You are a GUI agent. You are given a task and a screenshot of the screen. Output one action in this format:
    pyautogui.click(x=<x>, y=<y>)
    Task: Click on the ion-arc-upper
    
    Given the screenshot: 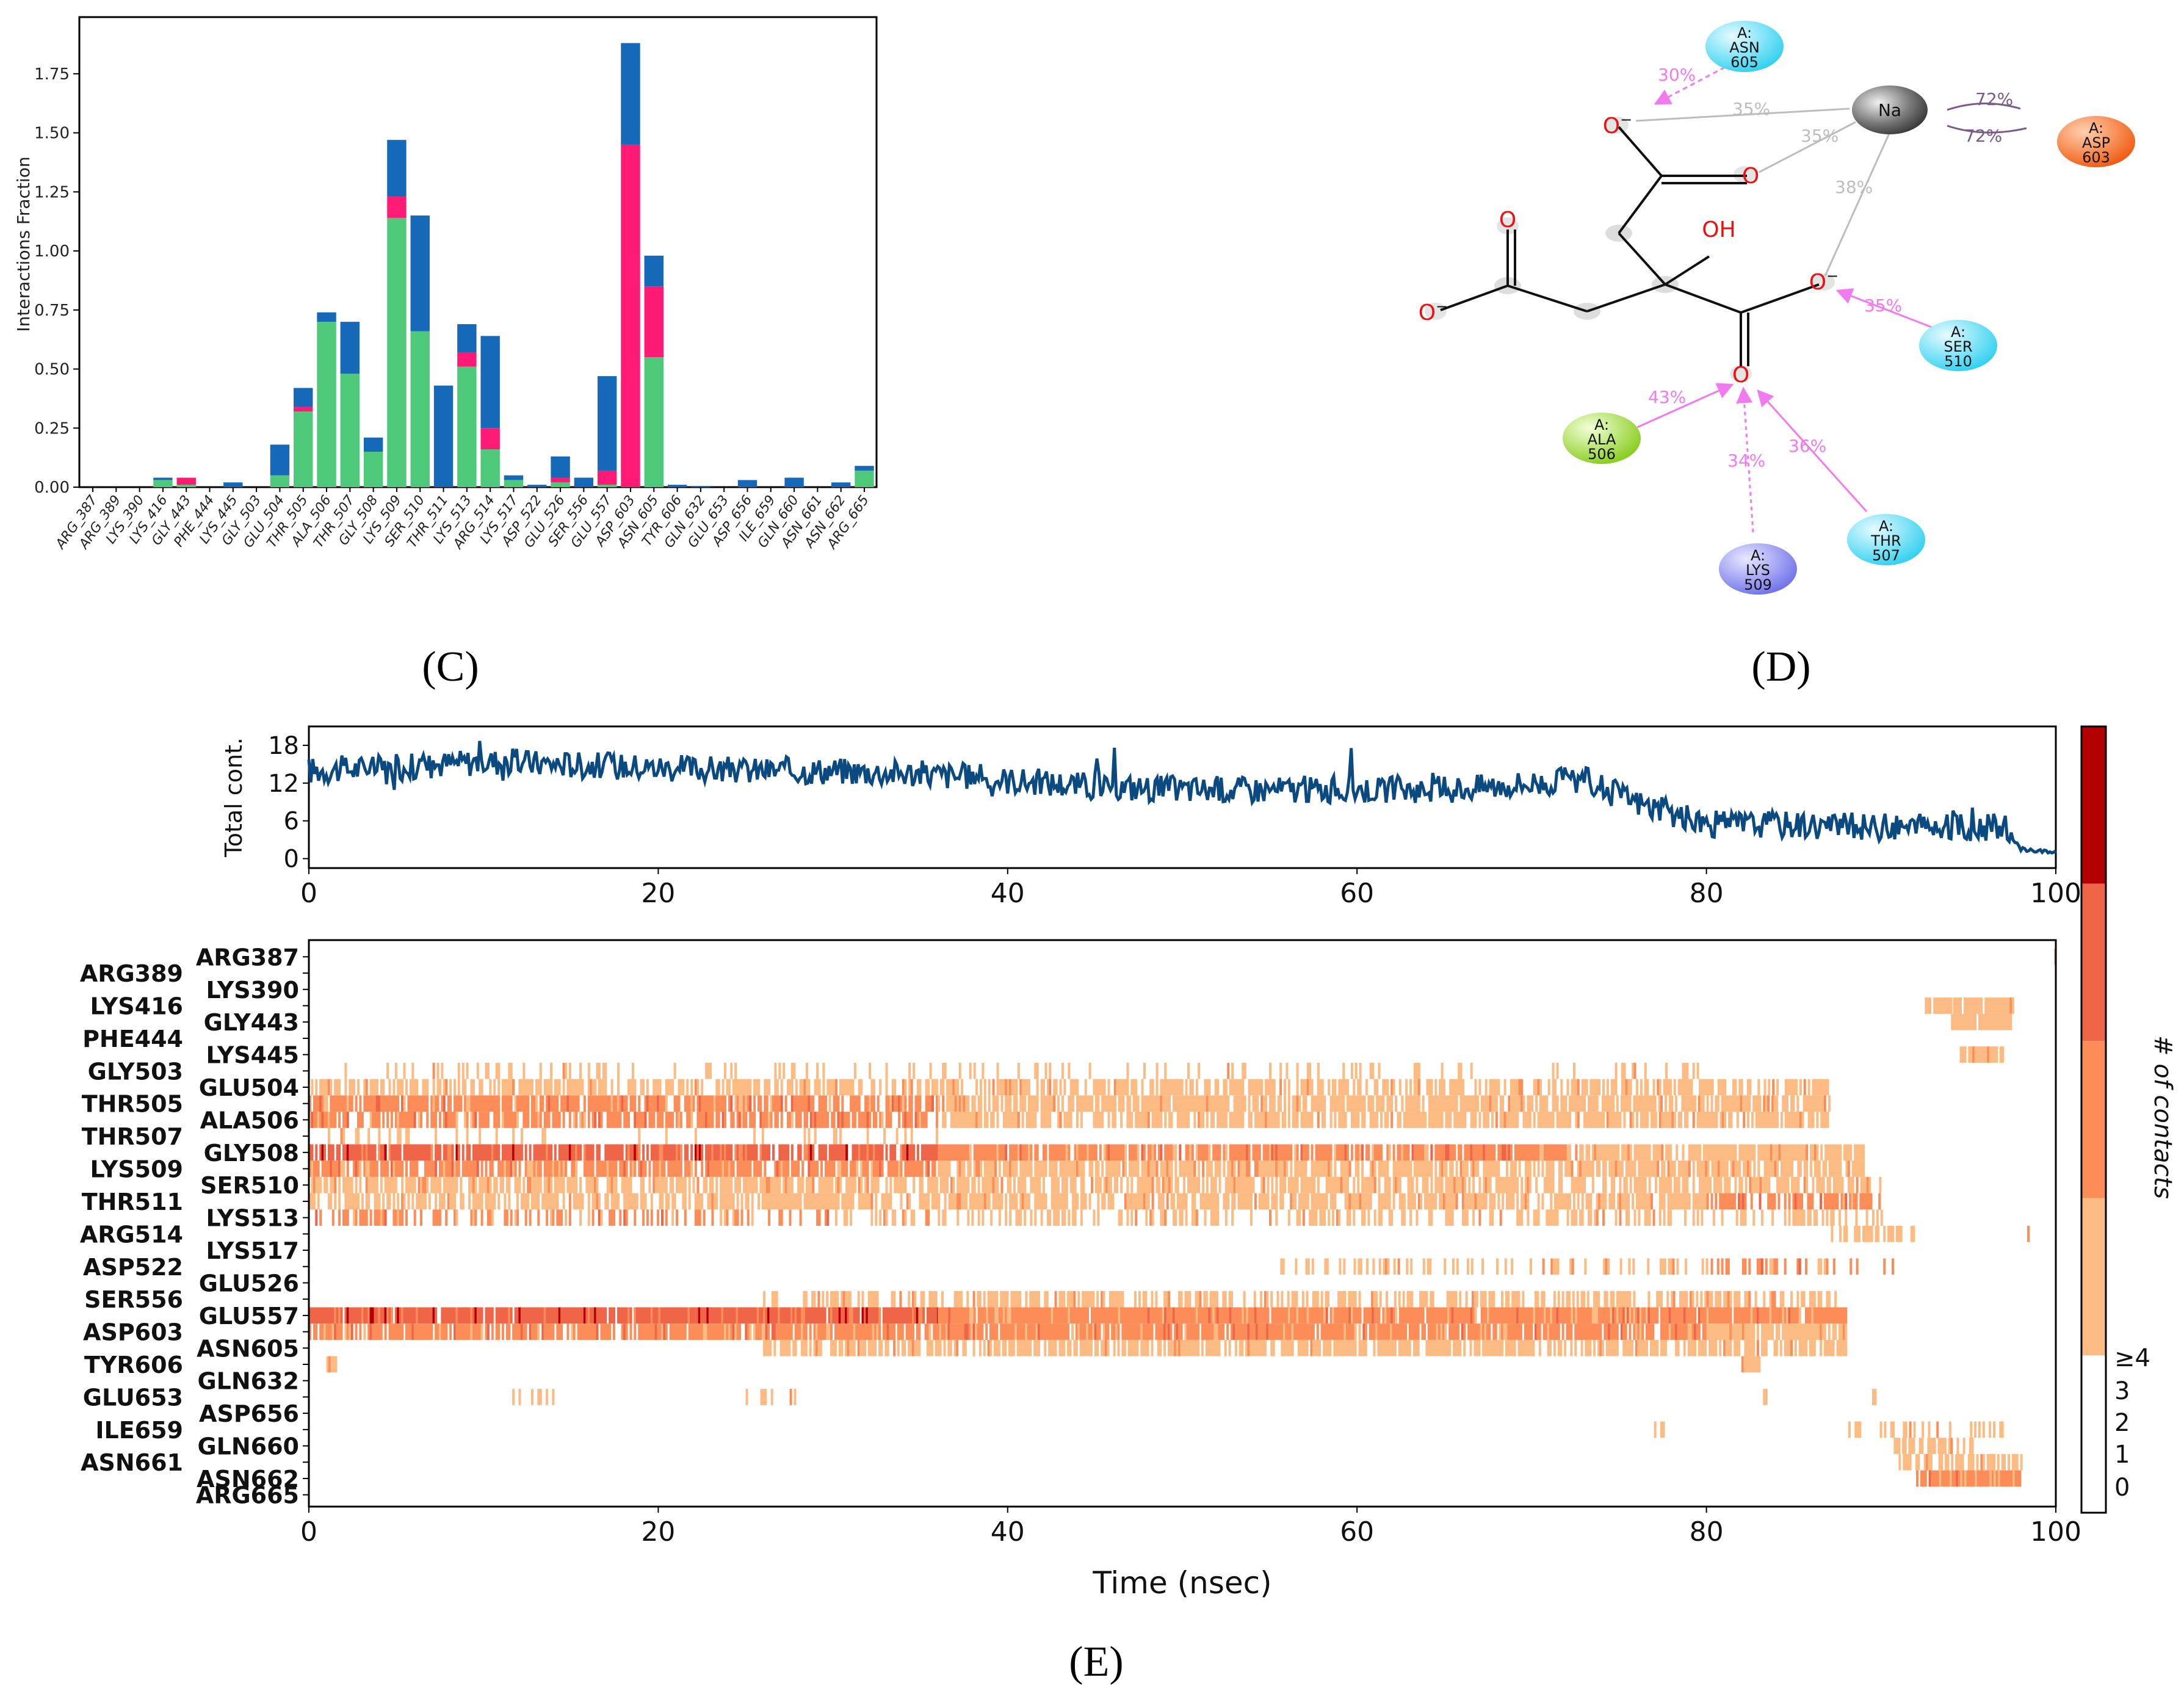 What is the action you would take?
    pyautogui.click(x=1984, y=107)
    